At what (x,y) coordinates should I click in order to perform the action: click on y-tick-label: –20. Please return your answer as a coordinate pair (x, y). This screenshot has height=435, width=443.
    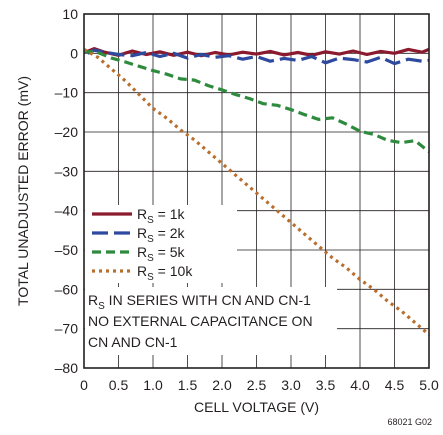
    Looking at the image, I should click on (67, 132).